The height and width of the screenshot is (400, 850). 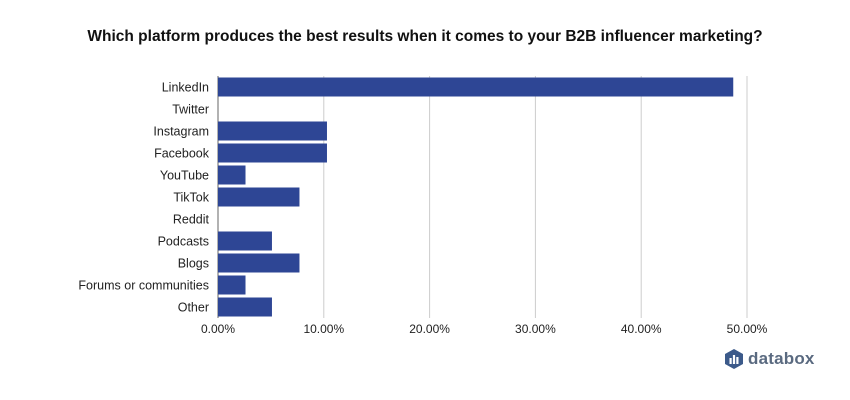 I want to click on bar-linkedin, so click(x=476, y=87).